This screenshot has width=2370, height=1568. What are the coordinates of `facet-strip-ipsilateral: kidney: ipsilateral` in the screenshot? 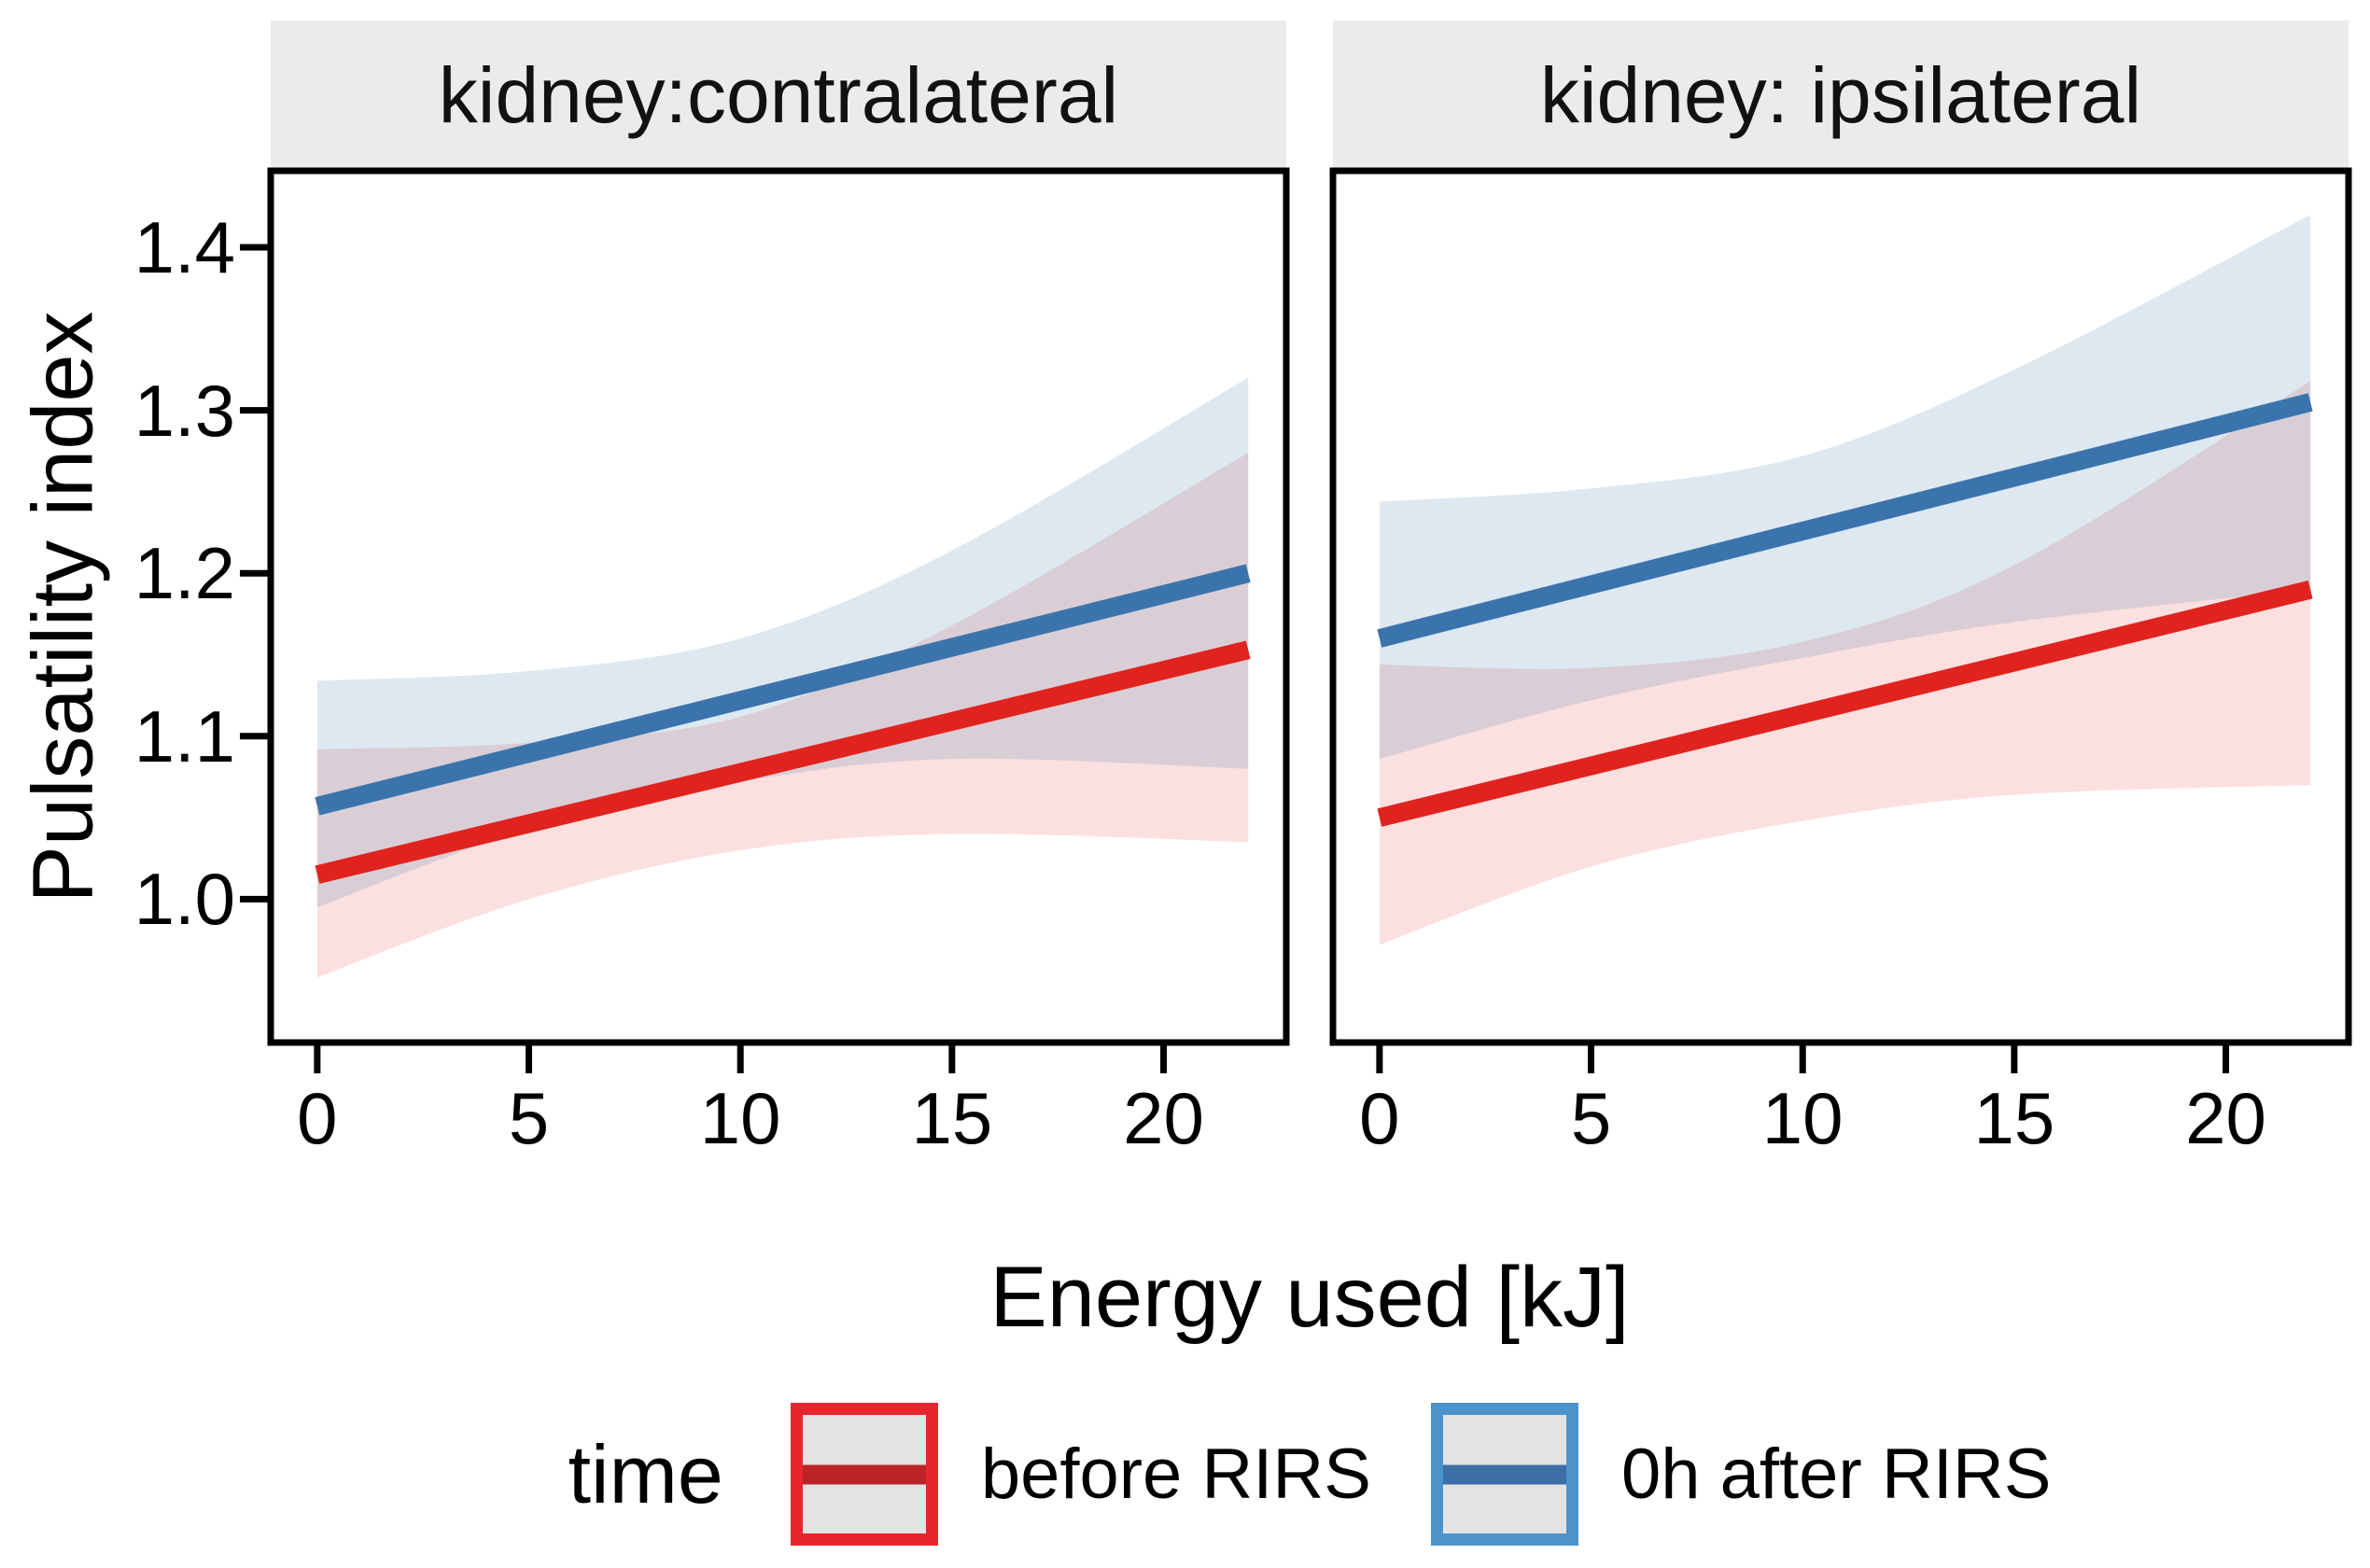 It's located at (1841, 96).